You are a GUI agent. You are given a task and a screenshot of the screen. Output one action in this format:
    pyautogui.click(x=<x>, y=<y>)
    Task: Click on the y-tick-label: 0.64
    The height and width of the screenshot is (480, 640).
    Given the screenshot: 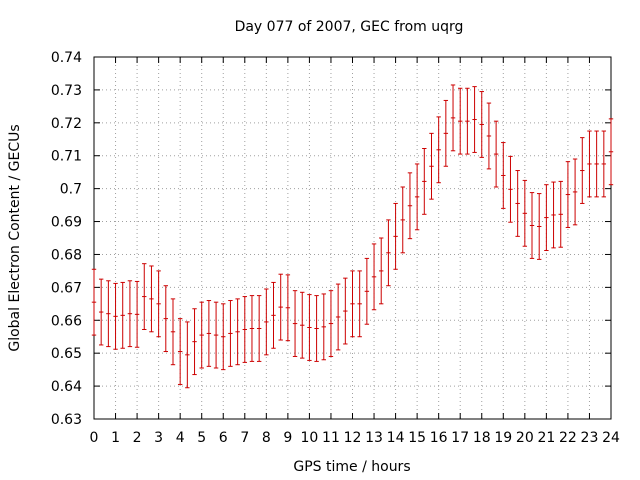 What is the action you would take?
    pyautogui.click(x=66, y=387)
    